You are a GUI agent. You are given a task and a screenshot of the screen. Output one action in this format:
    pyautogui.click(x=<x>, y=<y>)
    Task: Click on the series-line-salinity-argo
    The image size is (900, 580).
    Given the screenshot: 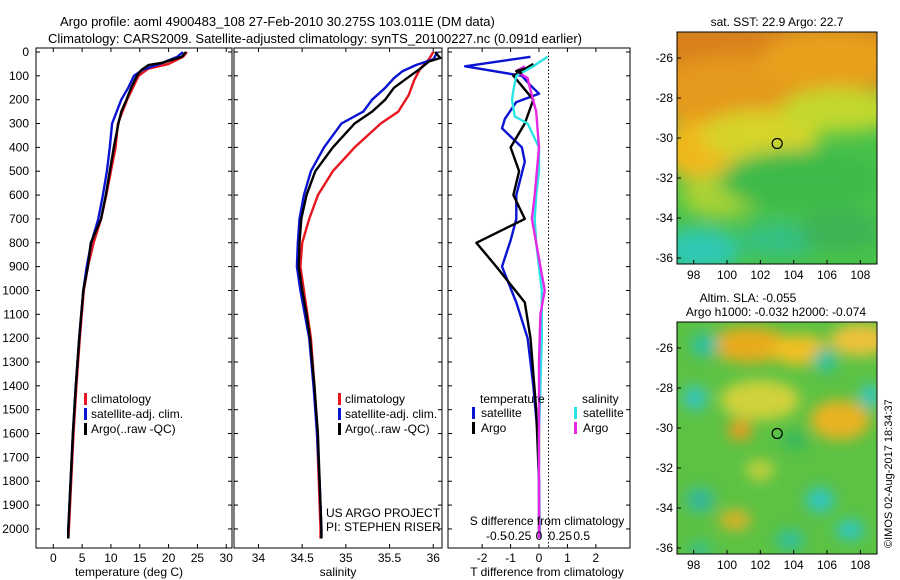 What is the action you would take?
    pyautogui.click(x=530, y=302)
    